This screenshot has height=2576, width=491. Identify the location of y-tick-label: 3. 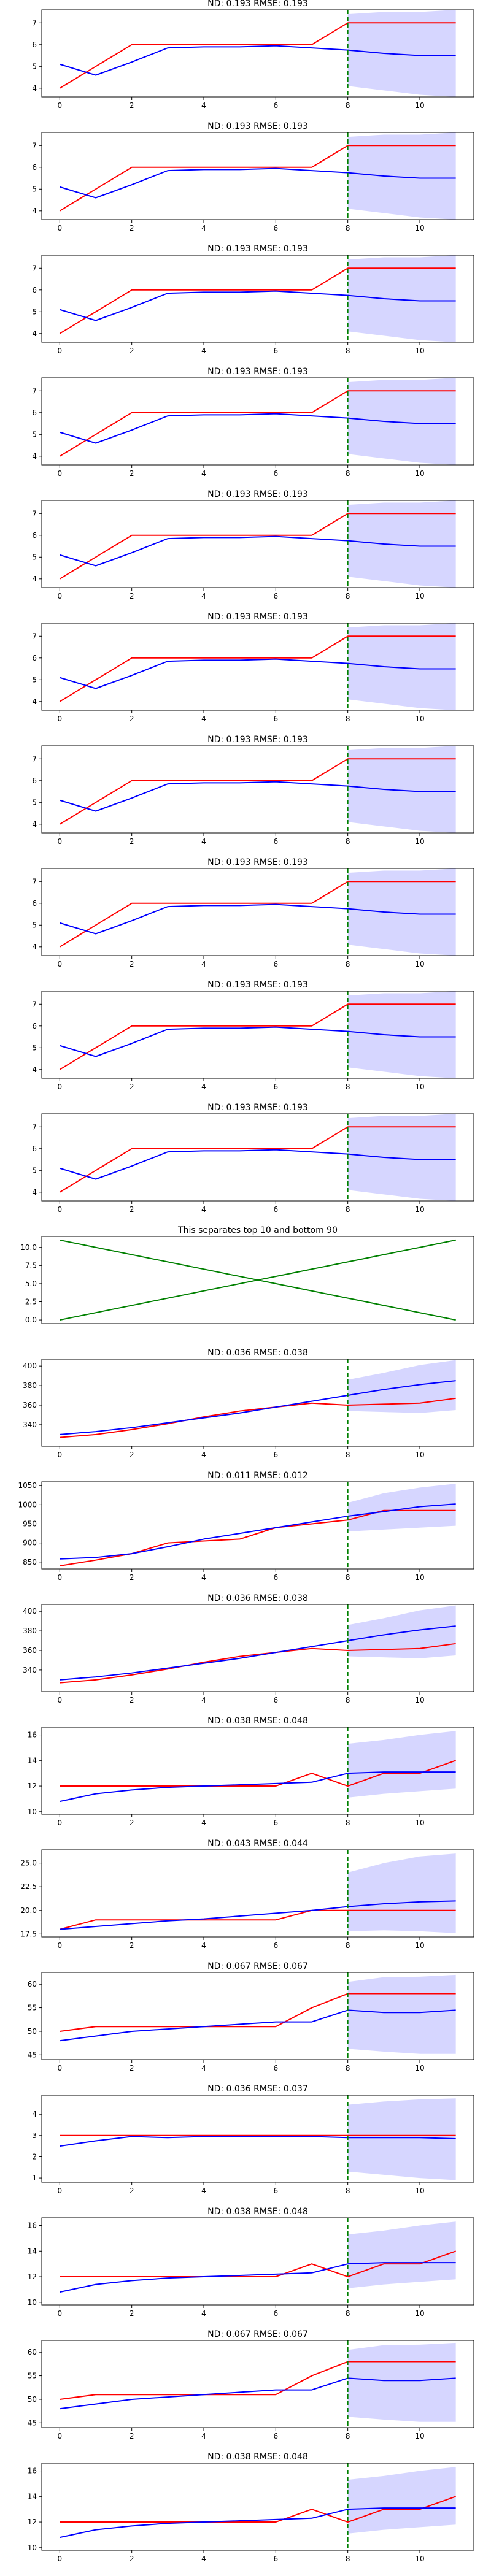
(34, 2135).